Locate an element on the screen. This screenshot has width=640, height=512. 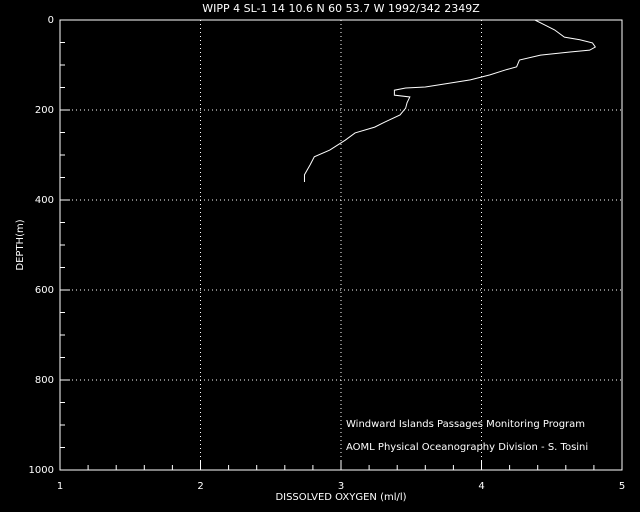
y-tick-label: 800 is located at coordinates (44, 380).